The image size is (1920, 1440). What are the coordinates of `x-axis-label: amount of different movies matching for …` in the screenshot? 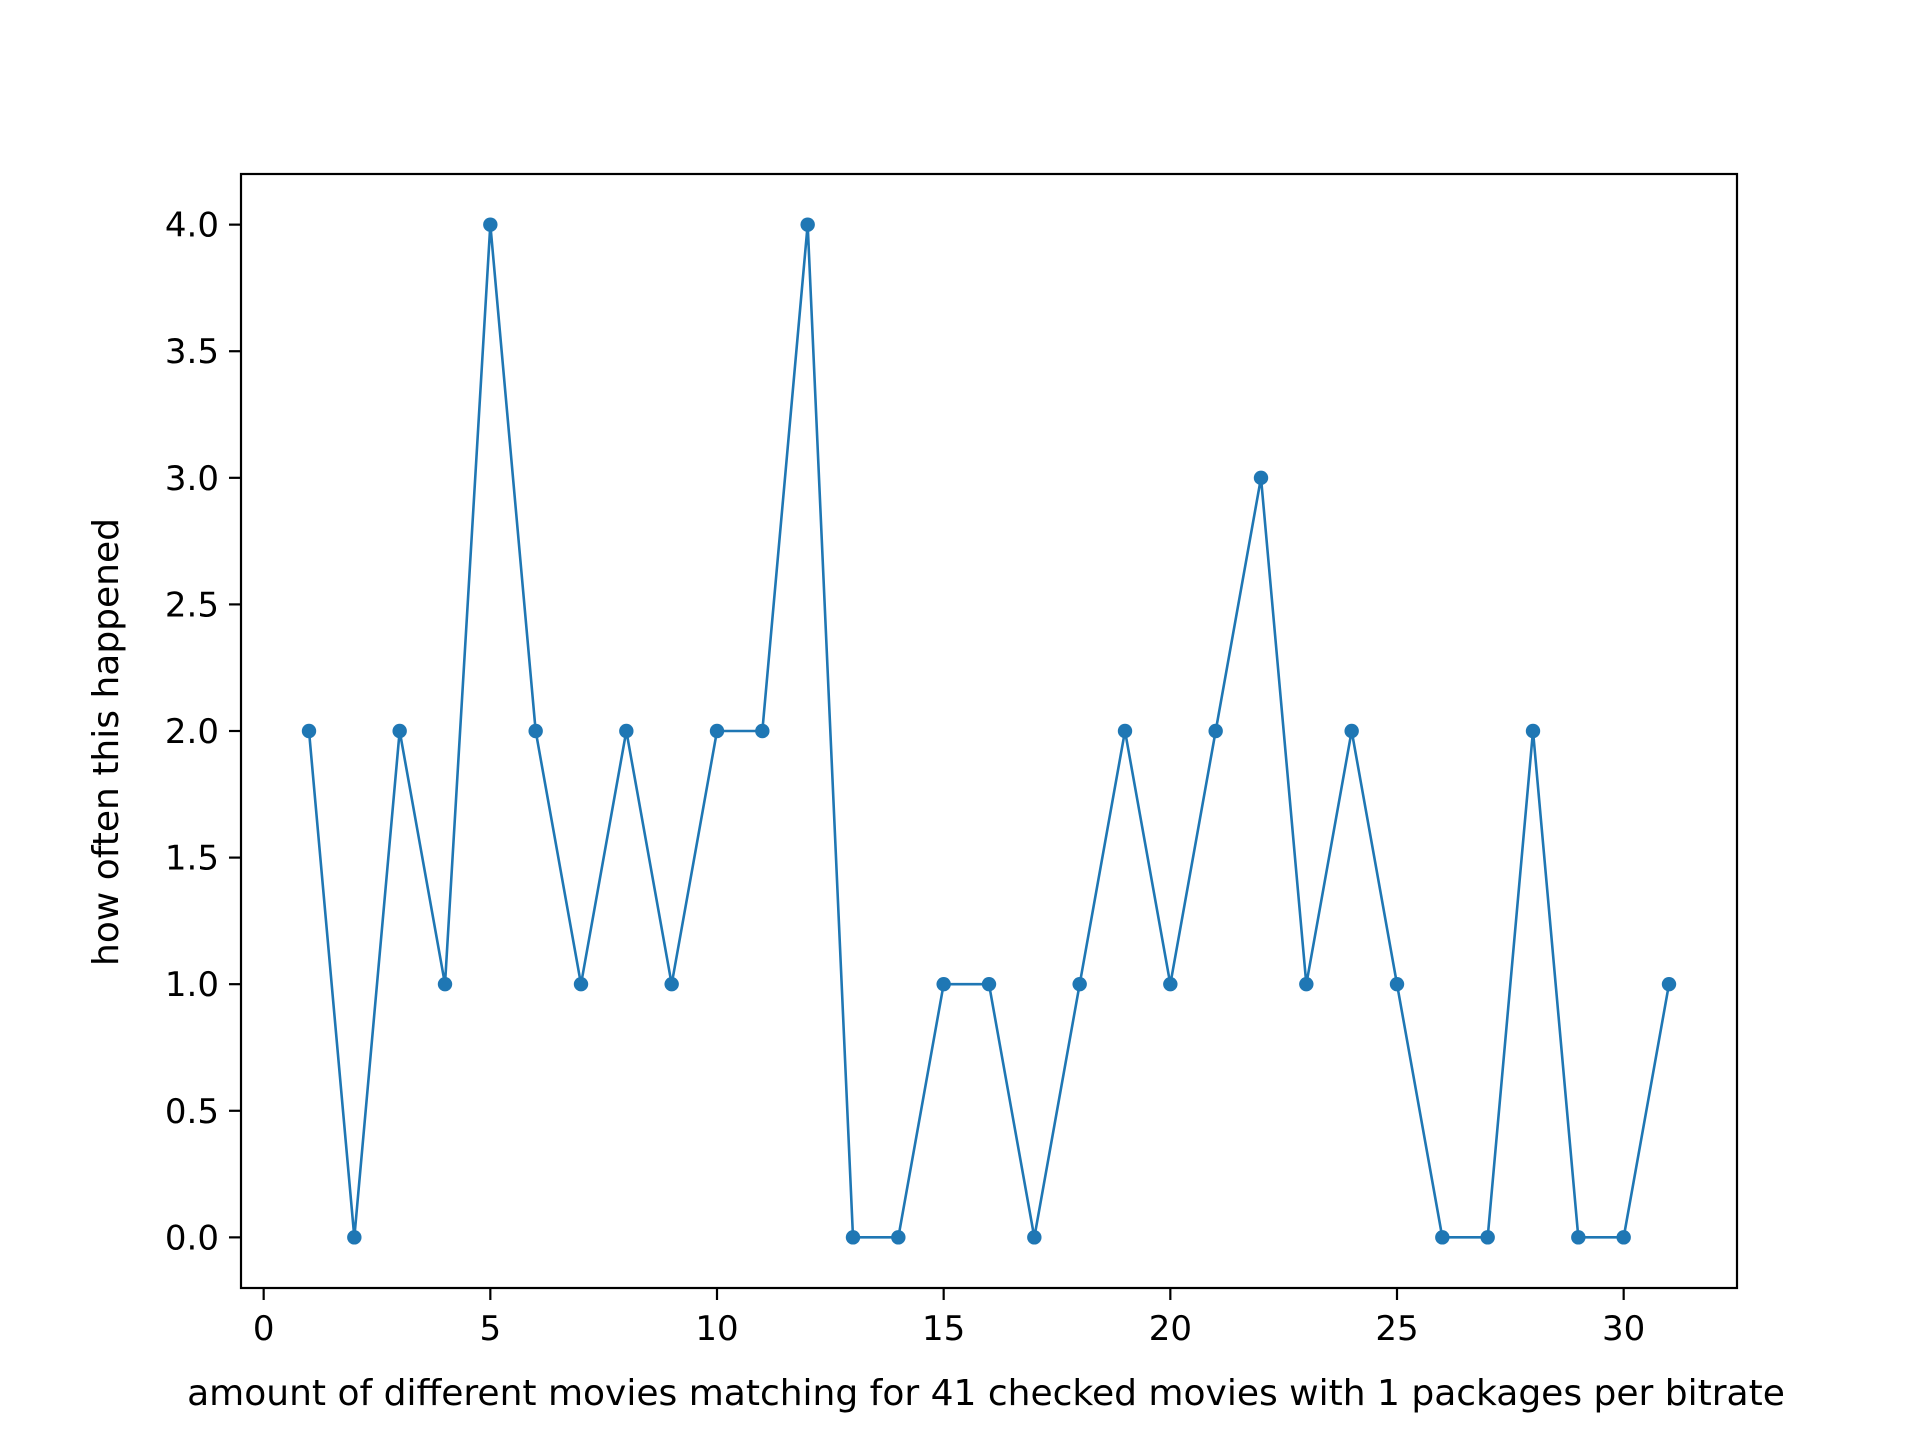 It's located at (986, 1393).